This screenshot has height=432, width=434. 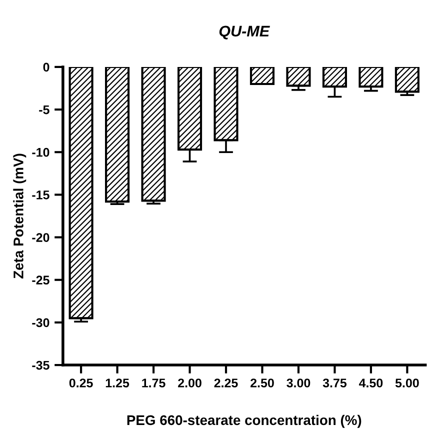 What do you see at coordinates (44, 109) in the screenshot?
I see `y-tick-label: -5` at bounding box center [44, 109].